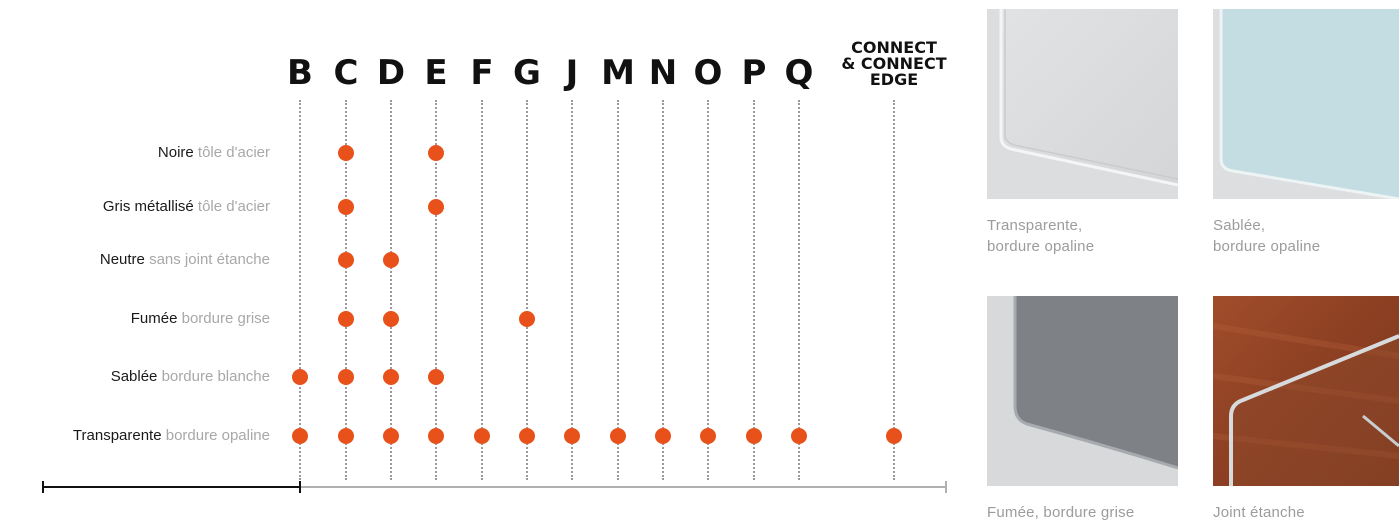 The image size is (1399, 529). I want to click on swatch-smoked: Fumée, bordure grise, so click(1082, 409).